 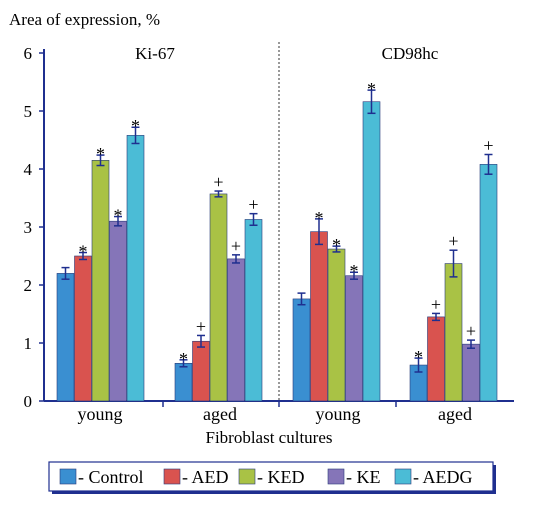 What do you see at coordinates (363, 477) in the screenshot?
I see `legend-label: - KE` at bounding box center [363, 477].